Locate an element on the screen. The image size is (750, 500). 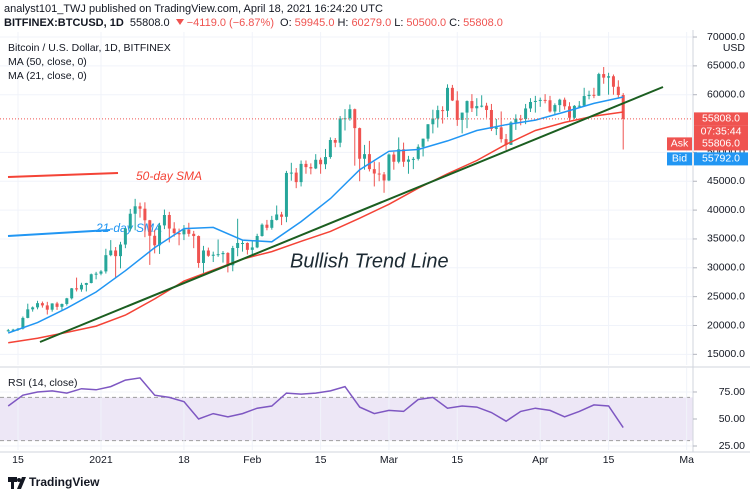
ask-name-bg is located at coordinates (679, 144).